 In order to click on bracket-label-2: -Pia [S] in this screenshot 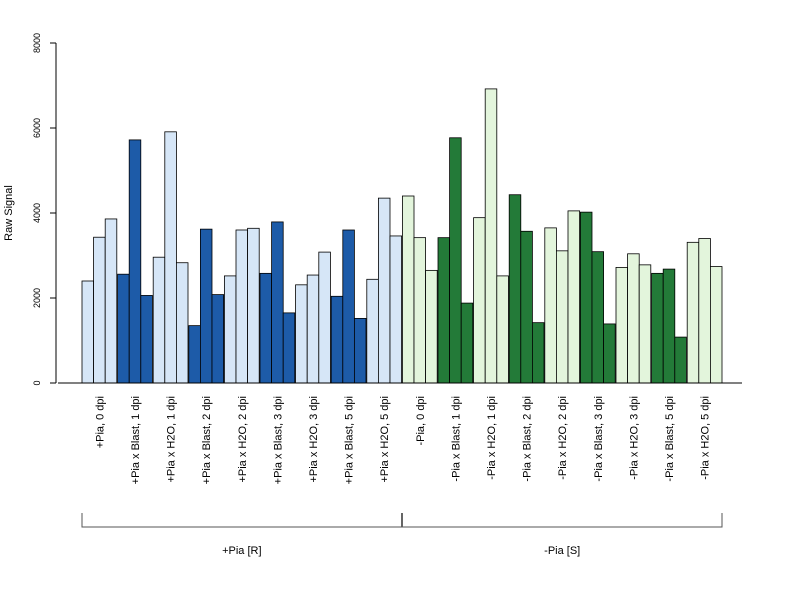, I will do `click(562, 551)`.